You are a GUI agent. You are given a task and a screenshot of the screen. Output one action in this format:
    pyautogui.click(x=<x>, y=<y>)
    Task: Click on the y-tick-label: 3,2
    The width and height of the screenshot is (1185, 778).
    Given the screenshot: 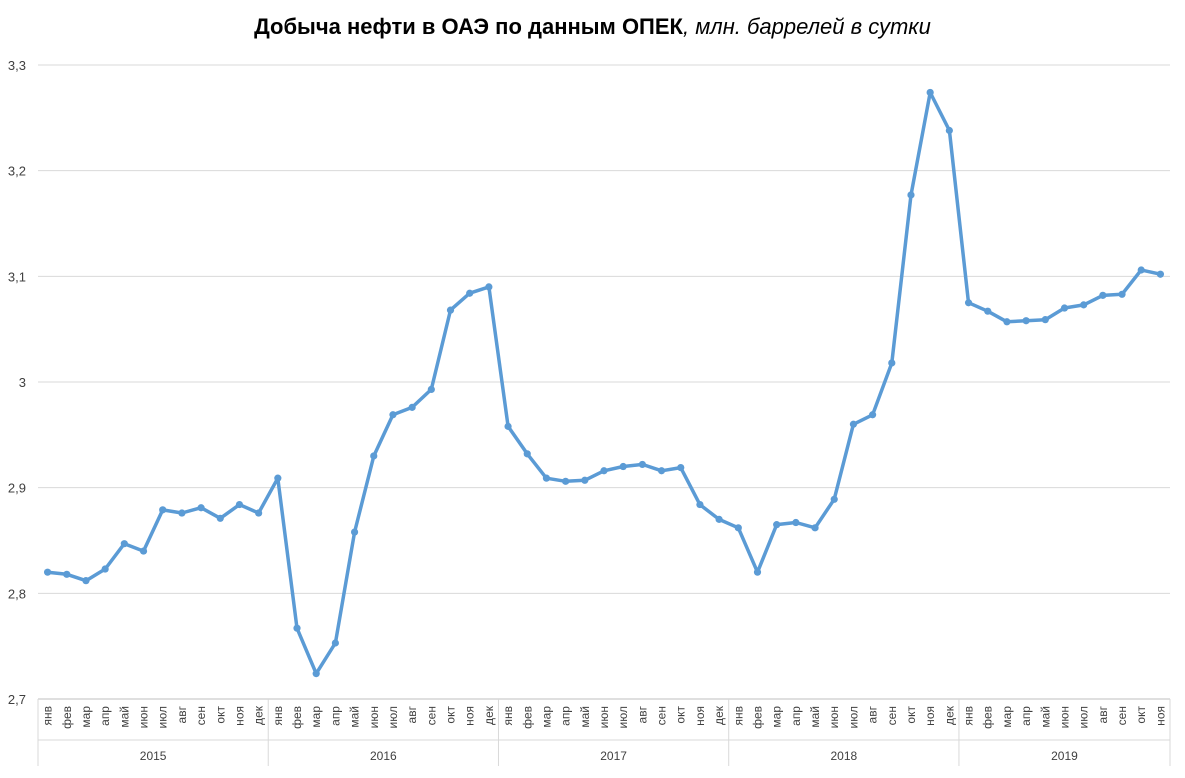 What is the action you would take?
    pyautogui.click(x=17, y=171)
    